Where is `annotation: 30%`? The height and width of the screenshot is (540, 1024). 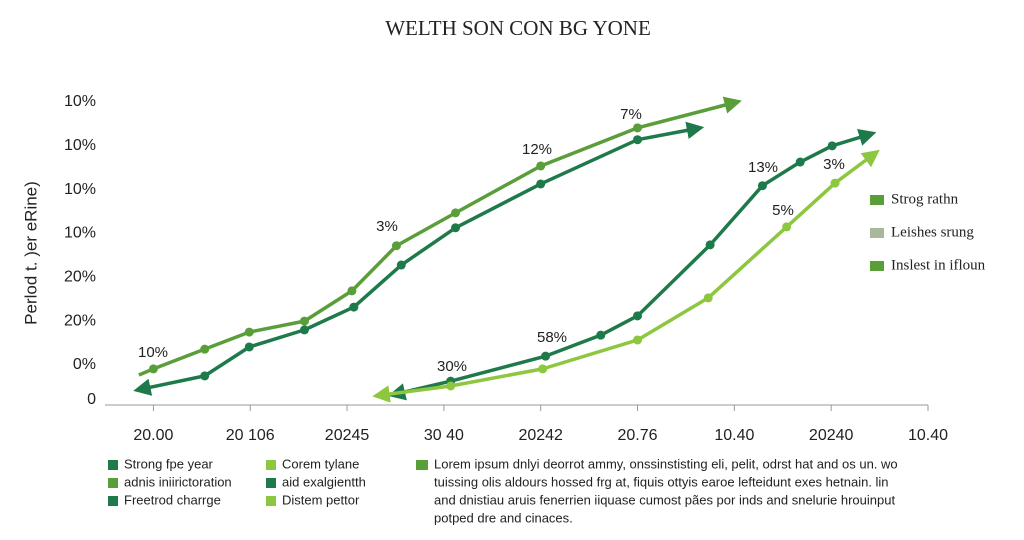
annotation: 30% is located at coordinates (452, 366).